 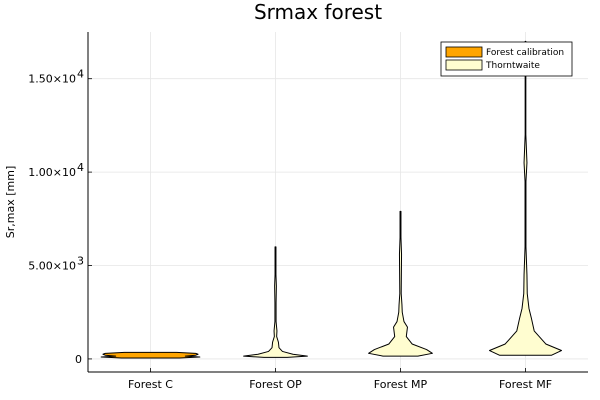 I want to click on x-tick-labels: Forest C Forest OP Forest MP Forest MF, so click(x=340, y=379).